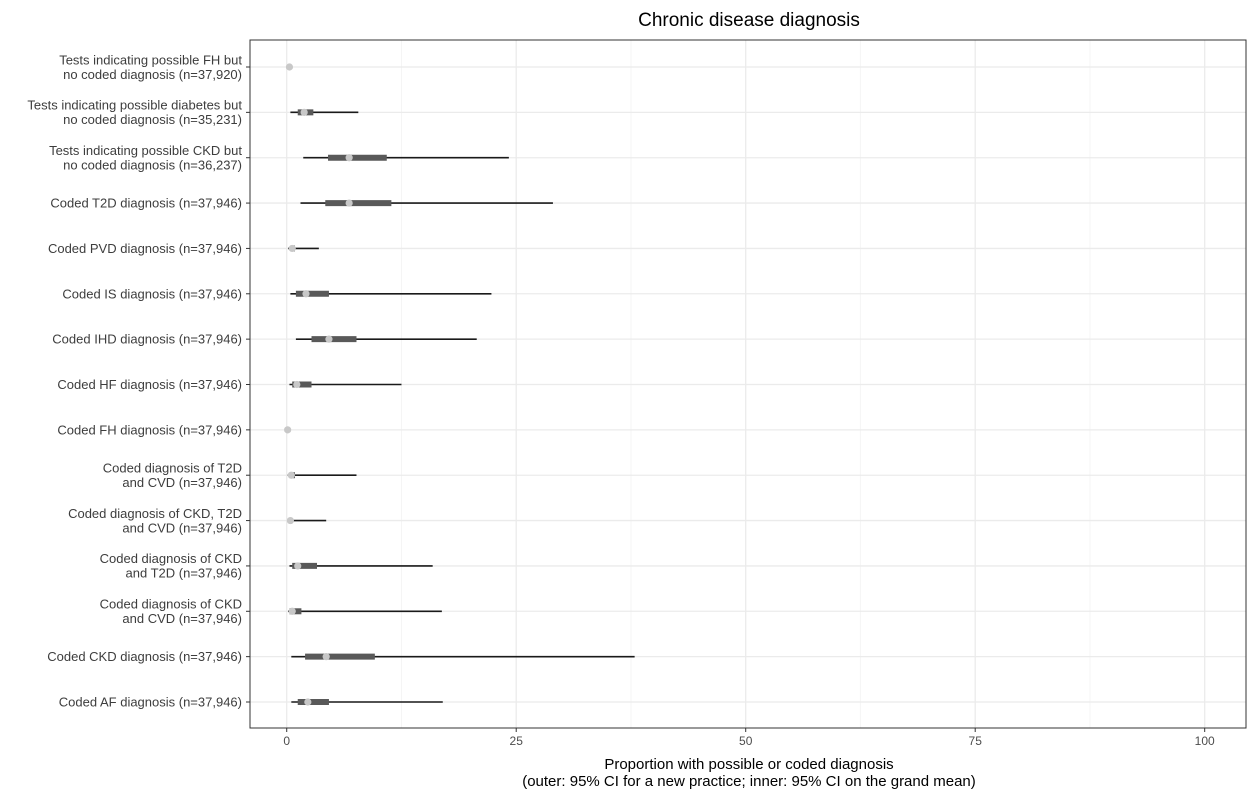 The width and height of the screenshot is (1247, 792). I want to click on category-label: Coded IHD diagnosis (n=37,946), so click(147, 339).